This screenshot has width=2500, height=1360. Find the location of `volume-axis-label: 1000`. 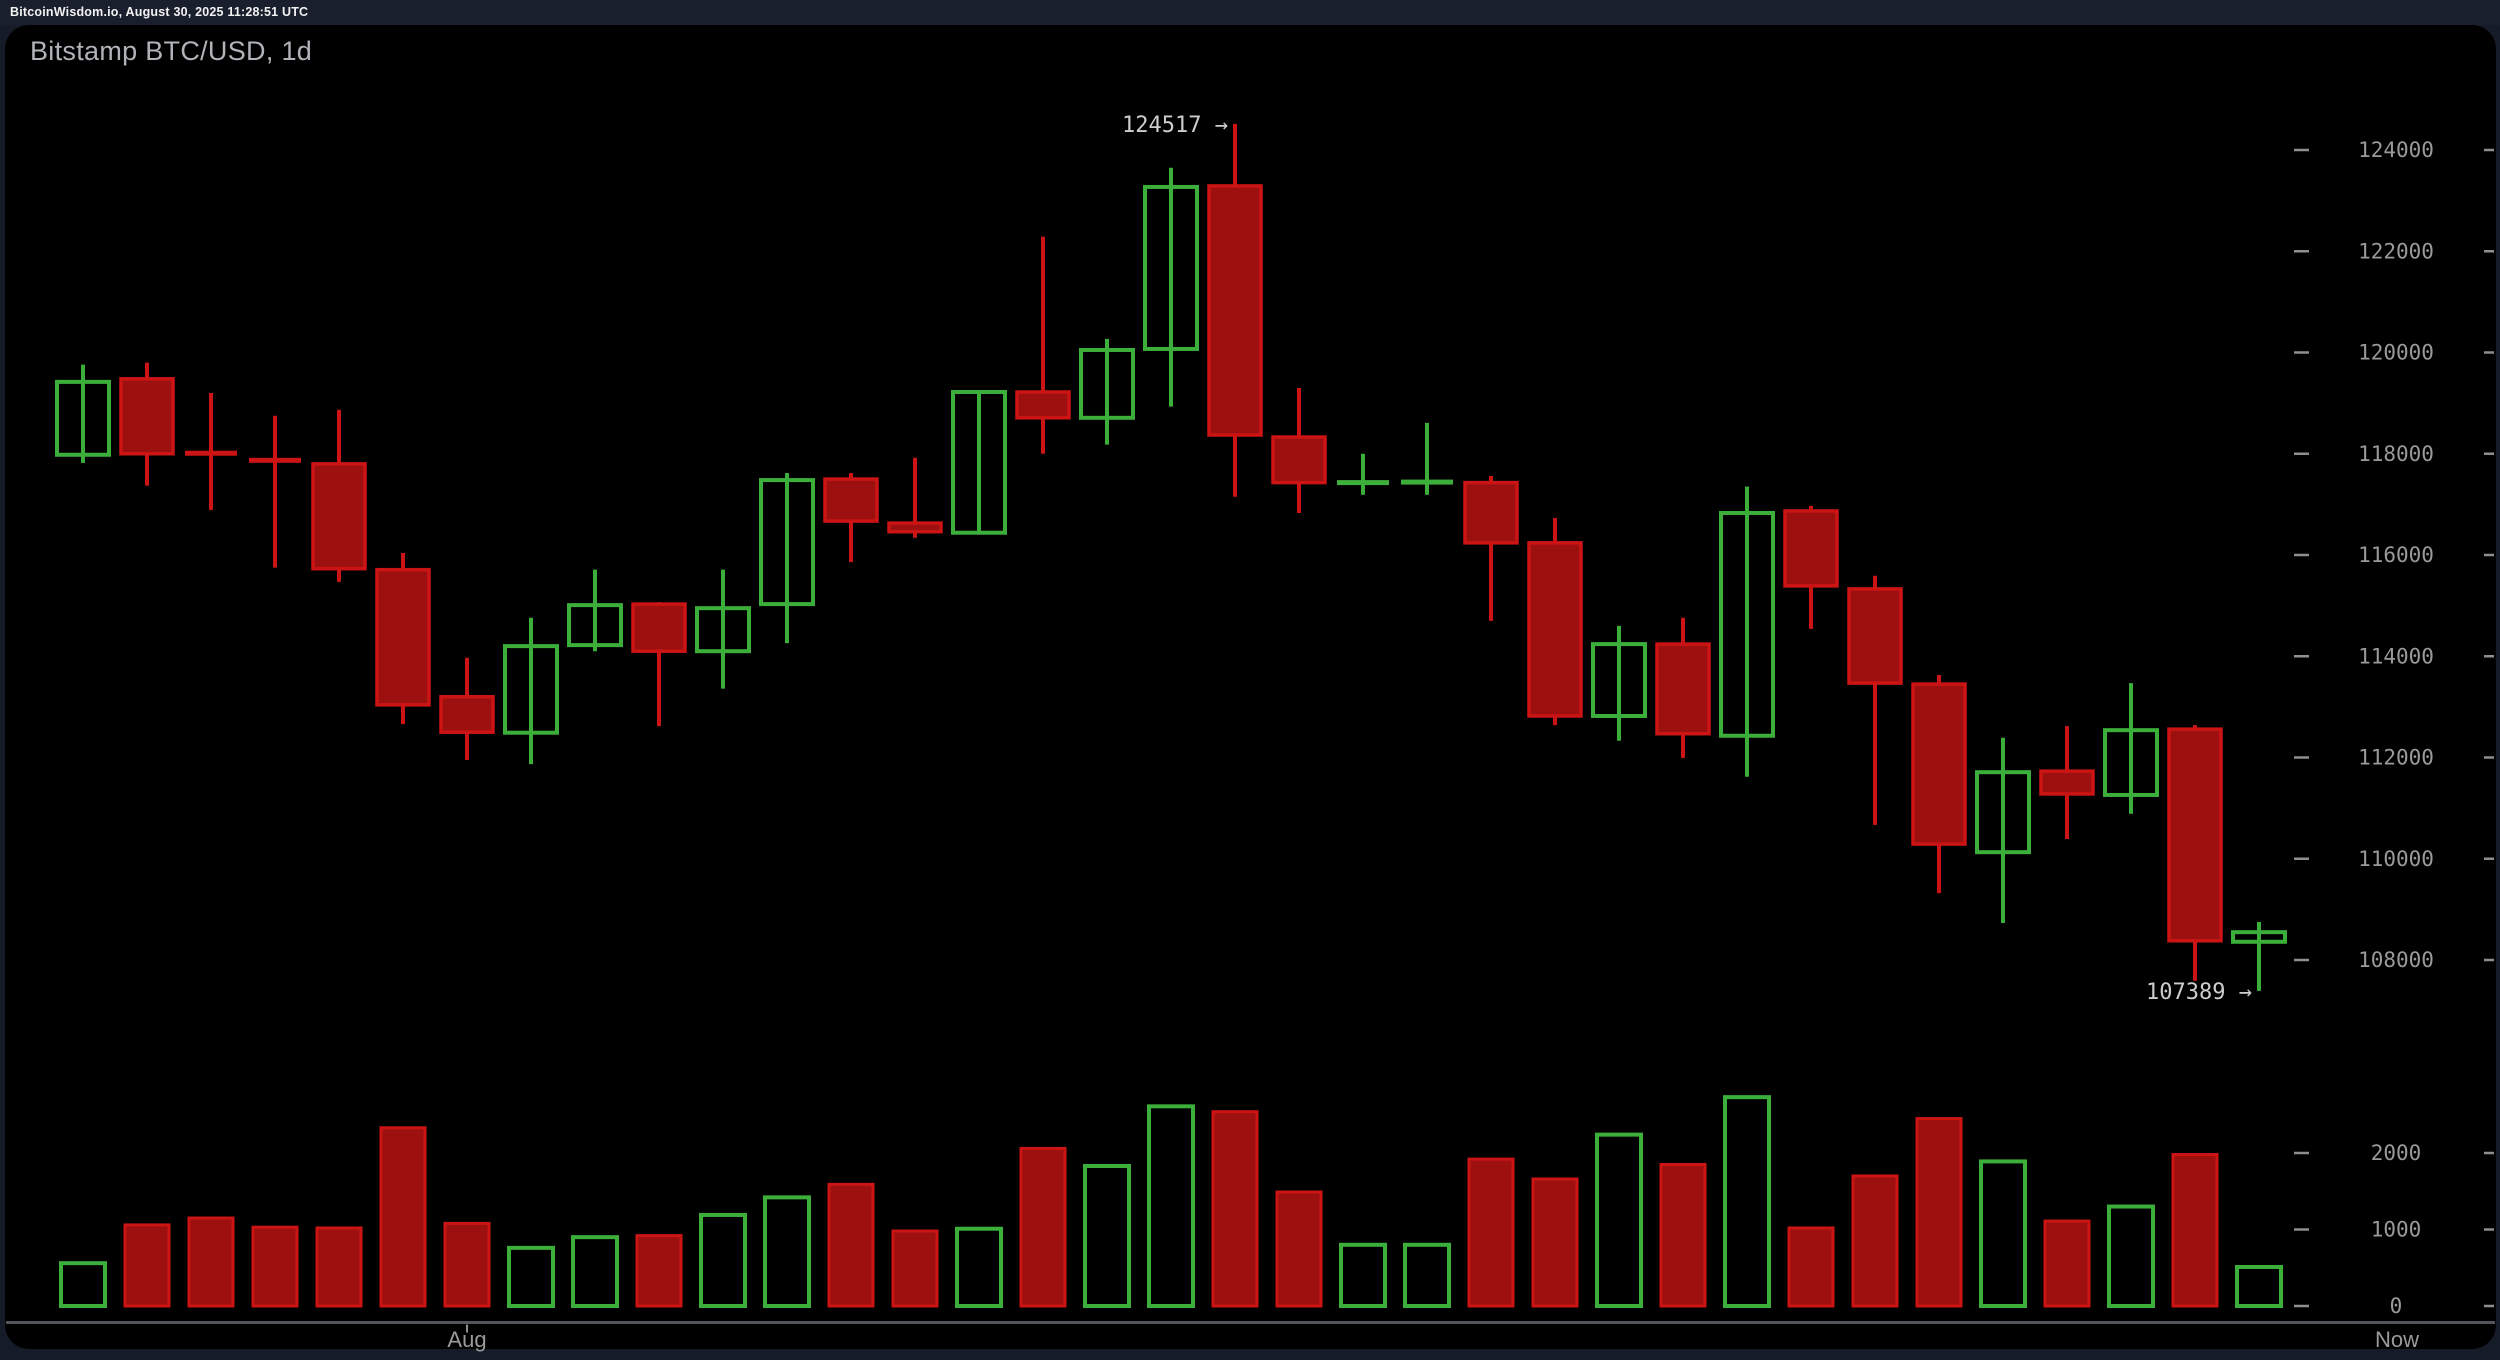

volume-axis-label: 1000 is located at coordinates (2396, 1230).